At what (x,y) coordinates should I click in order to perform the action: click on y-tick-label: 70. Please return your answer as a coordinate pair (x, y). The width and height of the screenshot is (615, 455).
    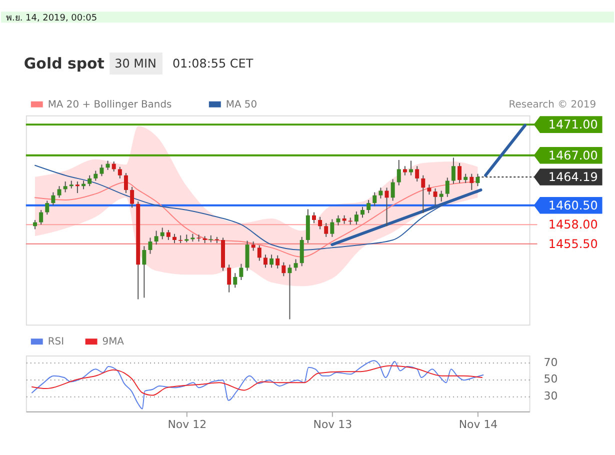
    Looking at the image, I should click on (551, 362).